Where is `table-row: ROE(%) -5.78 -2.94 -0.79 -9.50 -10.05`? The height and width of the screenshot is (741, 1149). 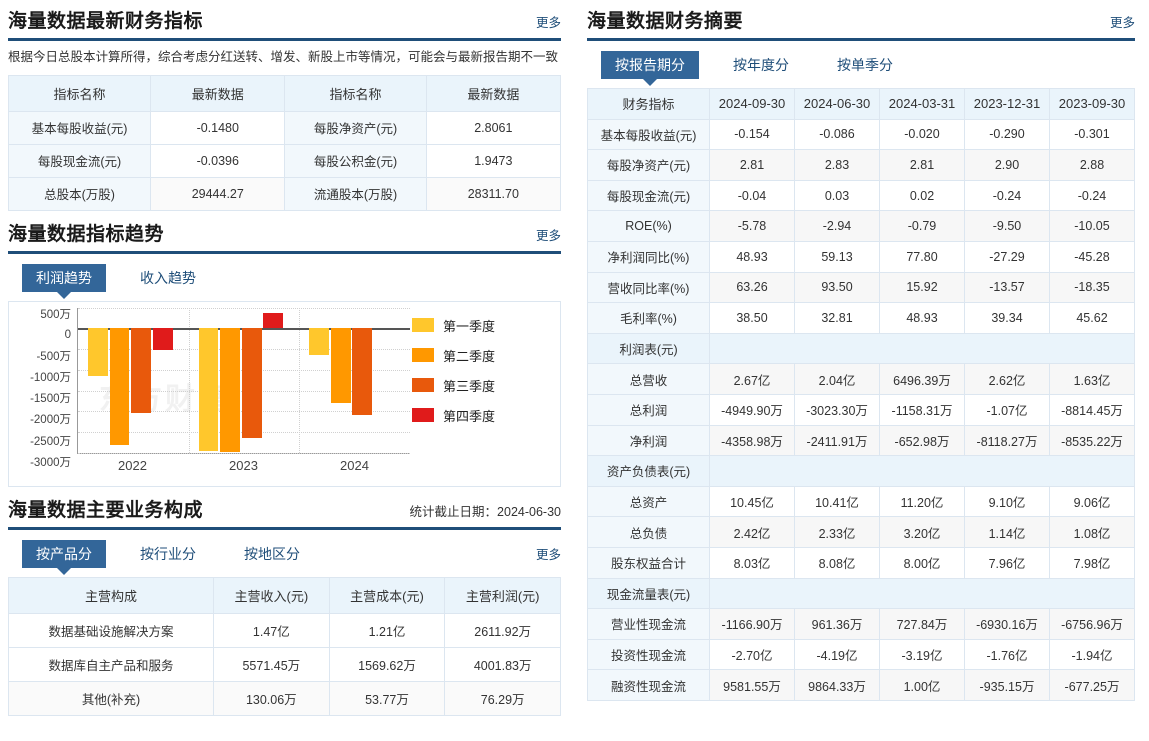 table-row: ROE(%) -5.78 -2.94 -0.79 -9.50 -10.05 is located at coordinates (861, 226).